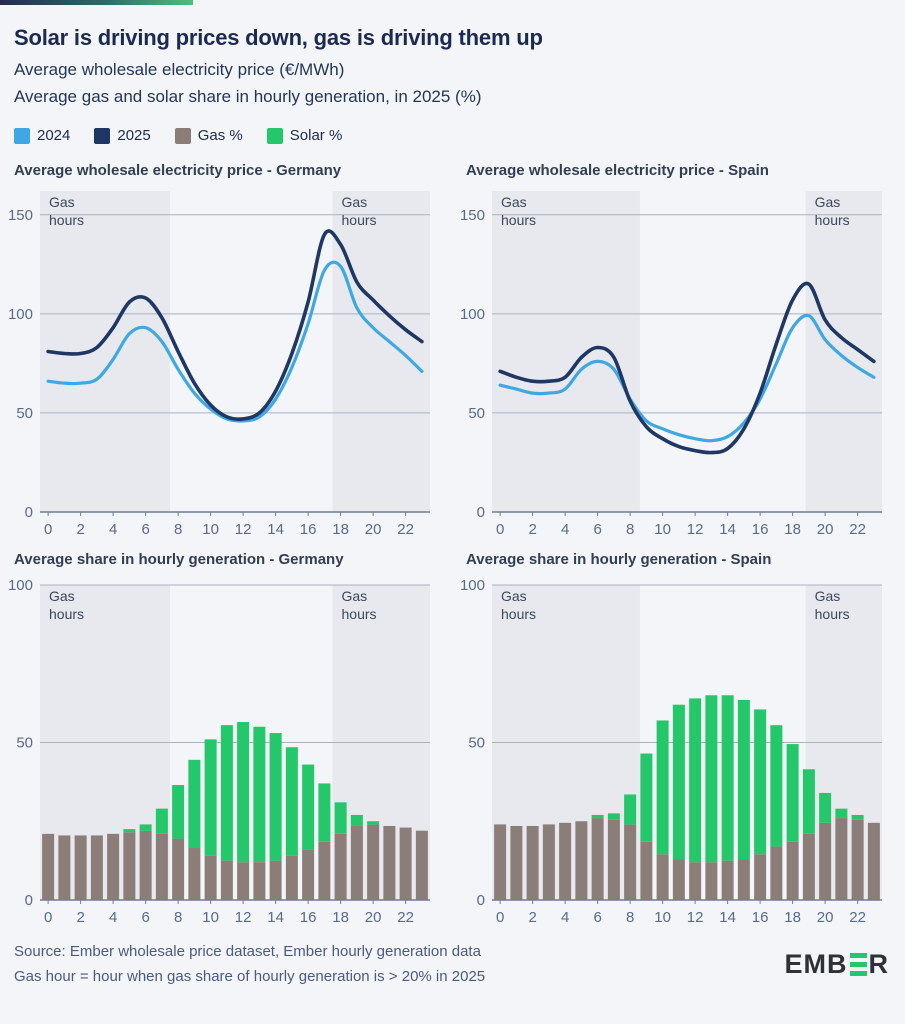  I want to click on line-2024, so click(687, 378).